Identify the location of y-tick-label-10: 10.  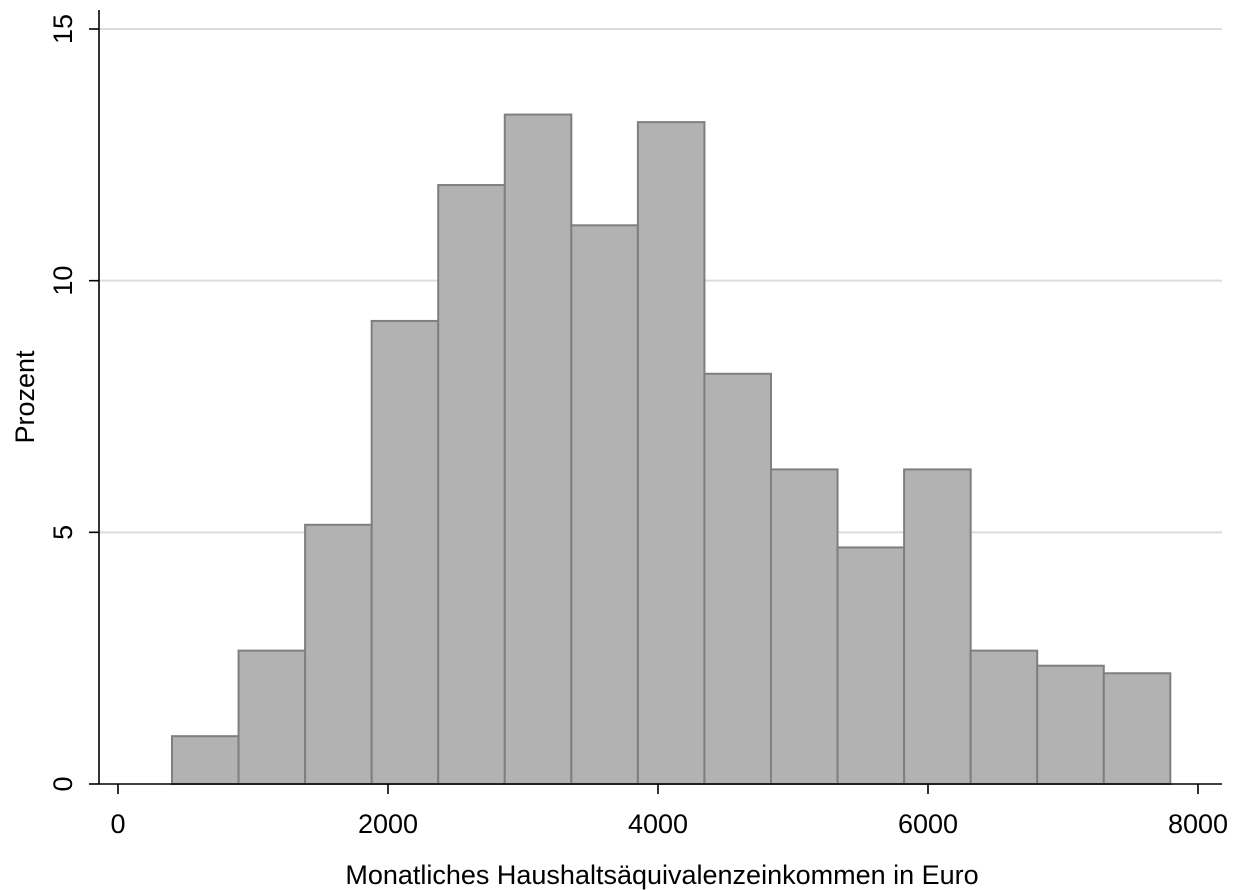
(63, 281).